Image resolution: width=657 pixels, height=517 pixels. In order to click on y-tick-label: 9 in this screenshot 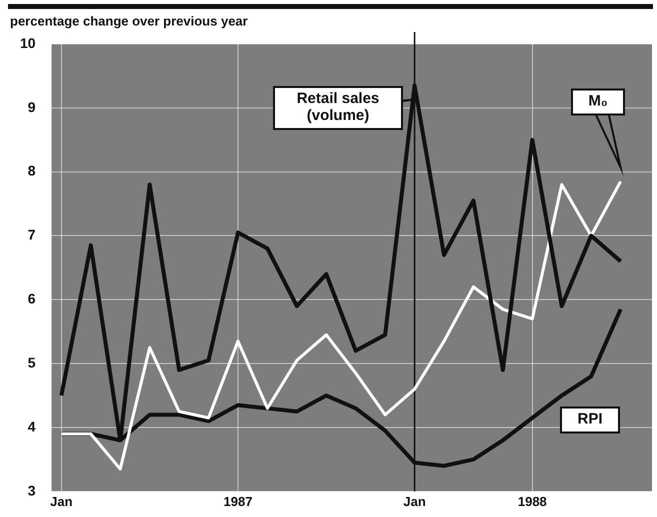, I will do `click(32, 106)`.